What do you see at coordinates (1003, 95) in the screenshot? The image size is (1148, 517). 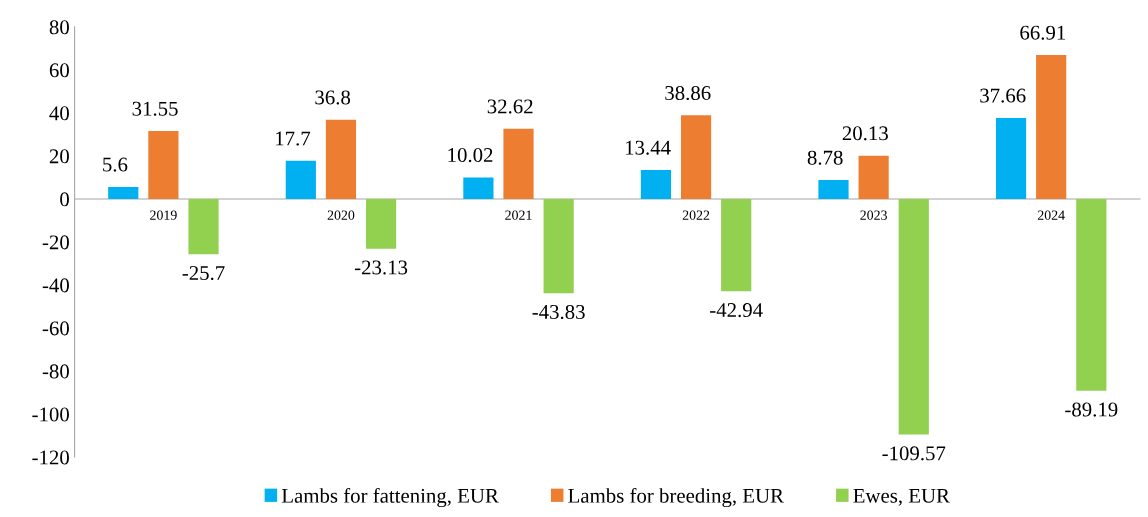 I see `data-label: 37.66` at bounding box center [1003, 95].